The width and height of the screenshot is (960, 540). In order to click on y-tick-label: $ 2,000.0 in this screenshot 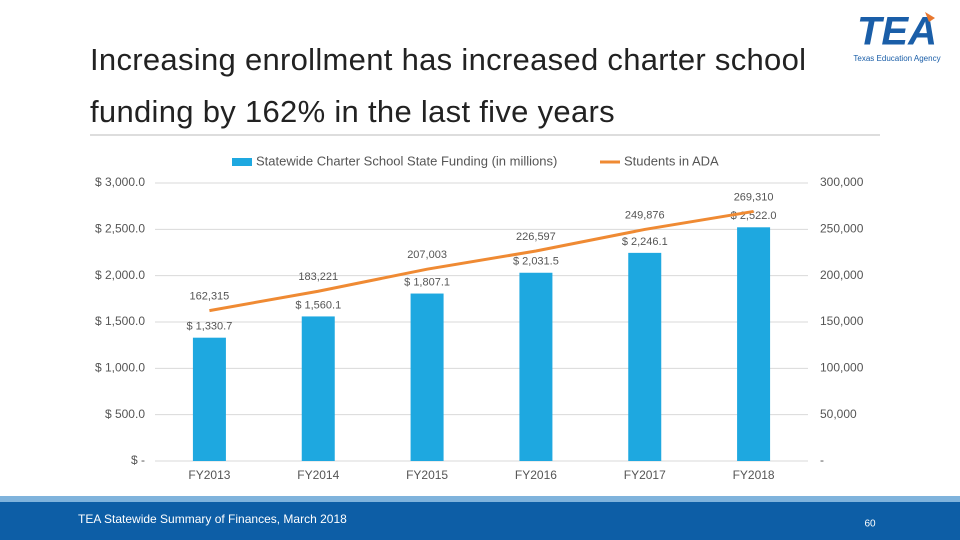, I will do `click(120, 275)`.